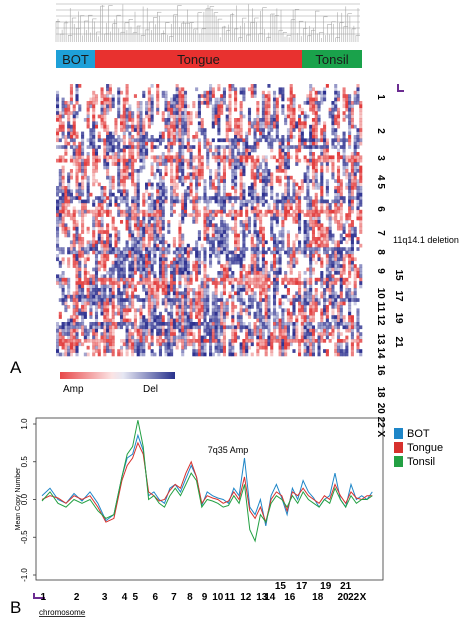 This screenshot has height=620, width=474. Describe the element at coordinates (398, 433) in the screenshot. I see `legend-swatch-bot` at that location.